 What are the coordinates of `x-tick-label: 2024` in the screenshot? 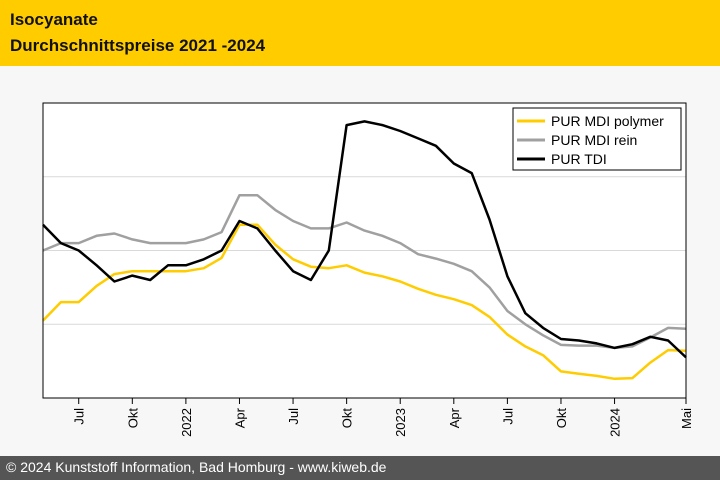 It's located at (615, 422).